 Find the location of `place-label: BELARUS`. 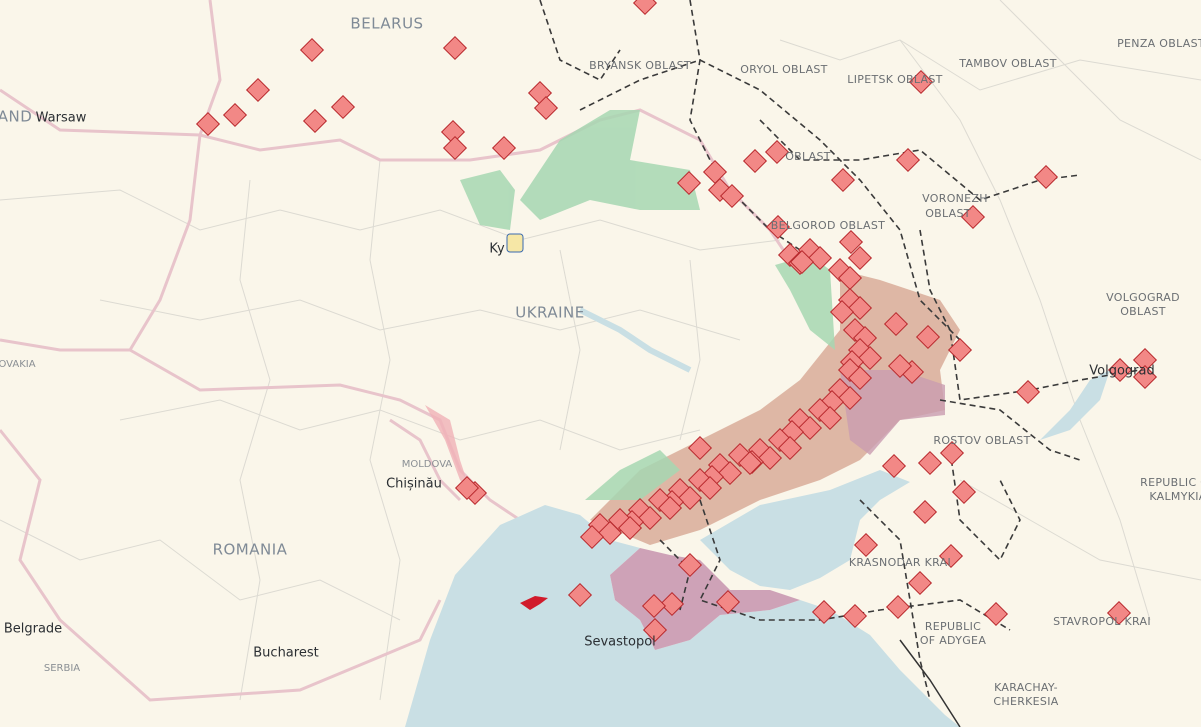

place-label: BELARUS is located at coordinates (386, 24).